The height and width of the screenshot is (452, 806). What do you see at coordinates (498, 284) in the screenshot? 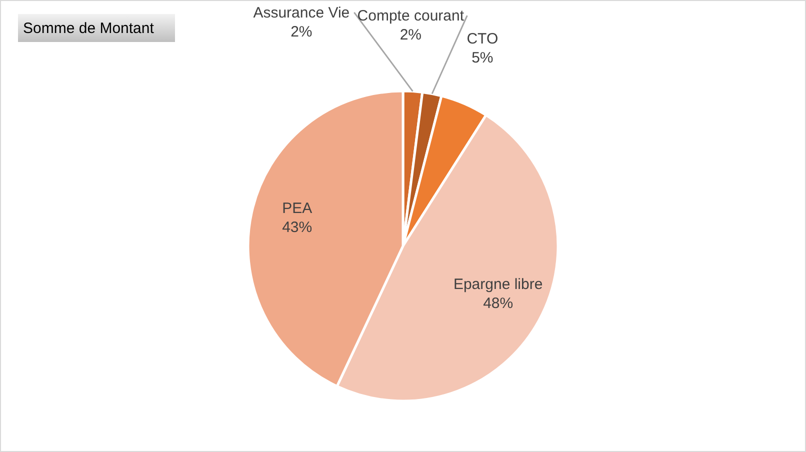
I see `slice-label: Epargne libre` at bounding box center [498, 284].